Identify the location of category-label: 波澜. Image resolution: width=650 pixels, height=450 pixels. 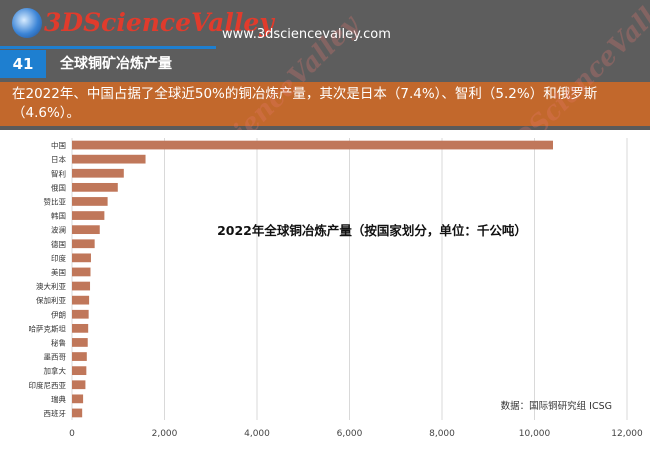
(58, 230).